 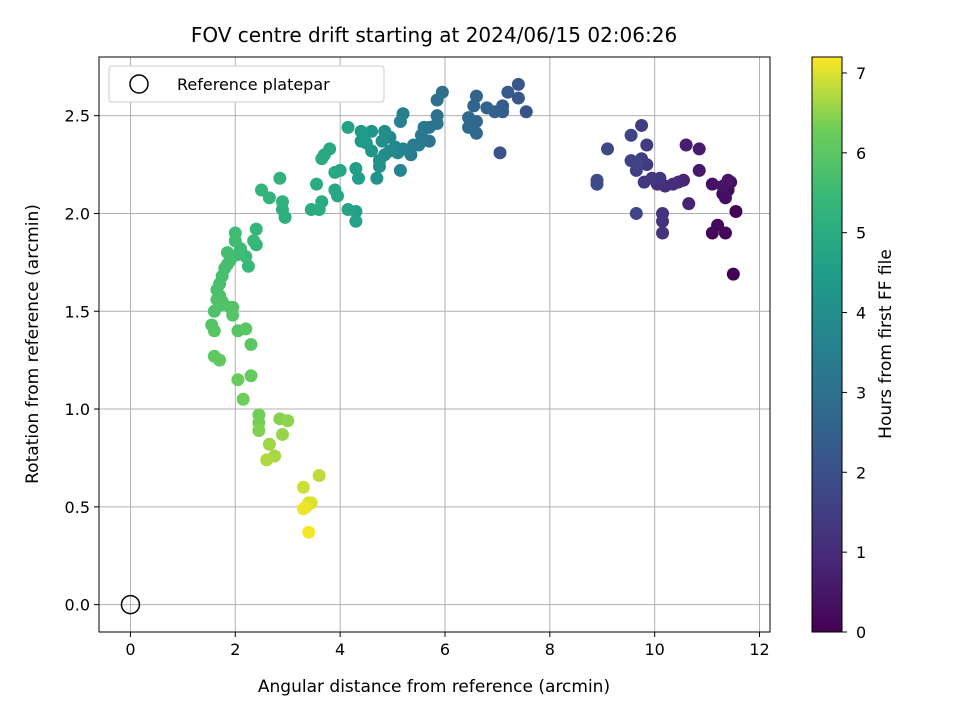 What do you see at coordinates (77, 409) in the screenshot?
I see `y-tick-label: 1.0` at bounding box center [77, 409].